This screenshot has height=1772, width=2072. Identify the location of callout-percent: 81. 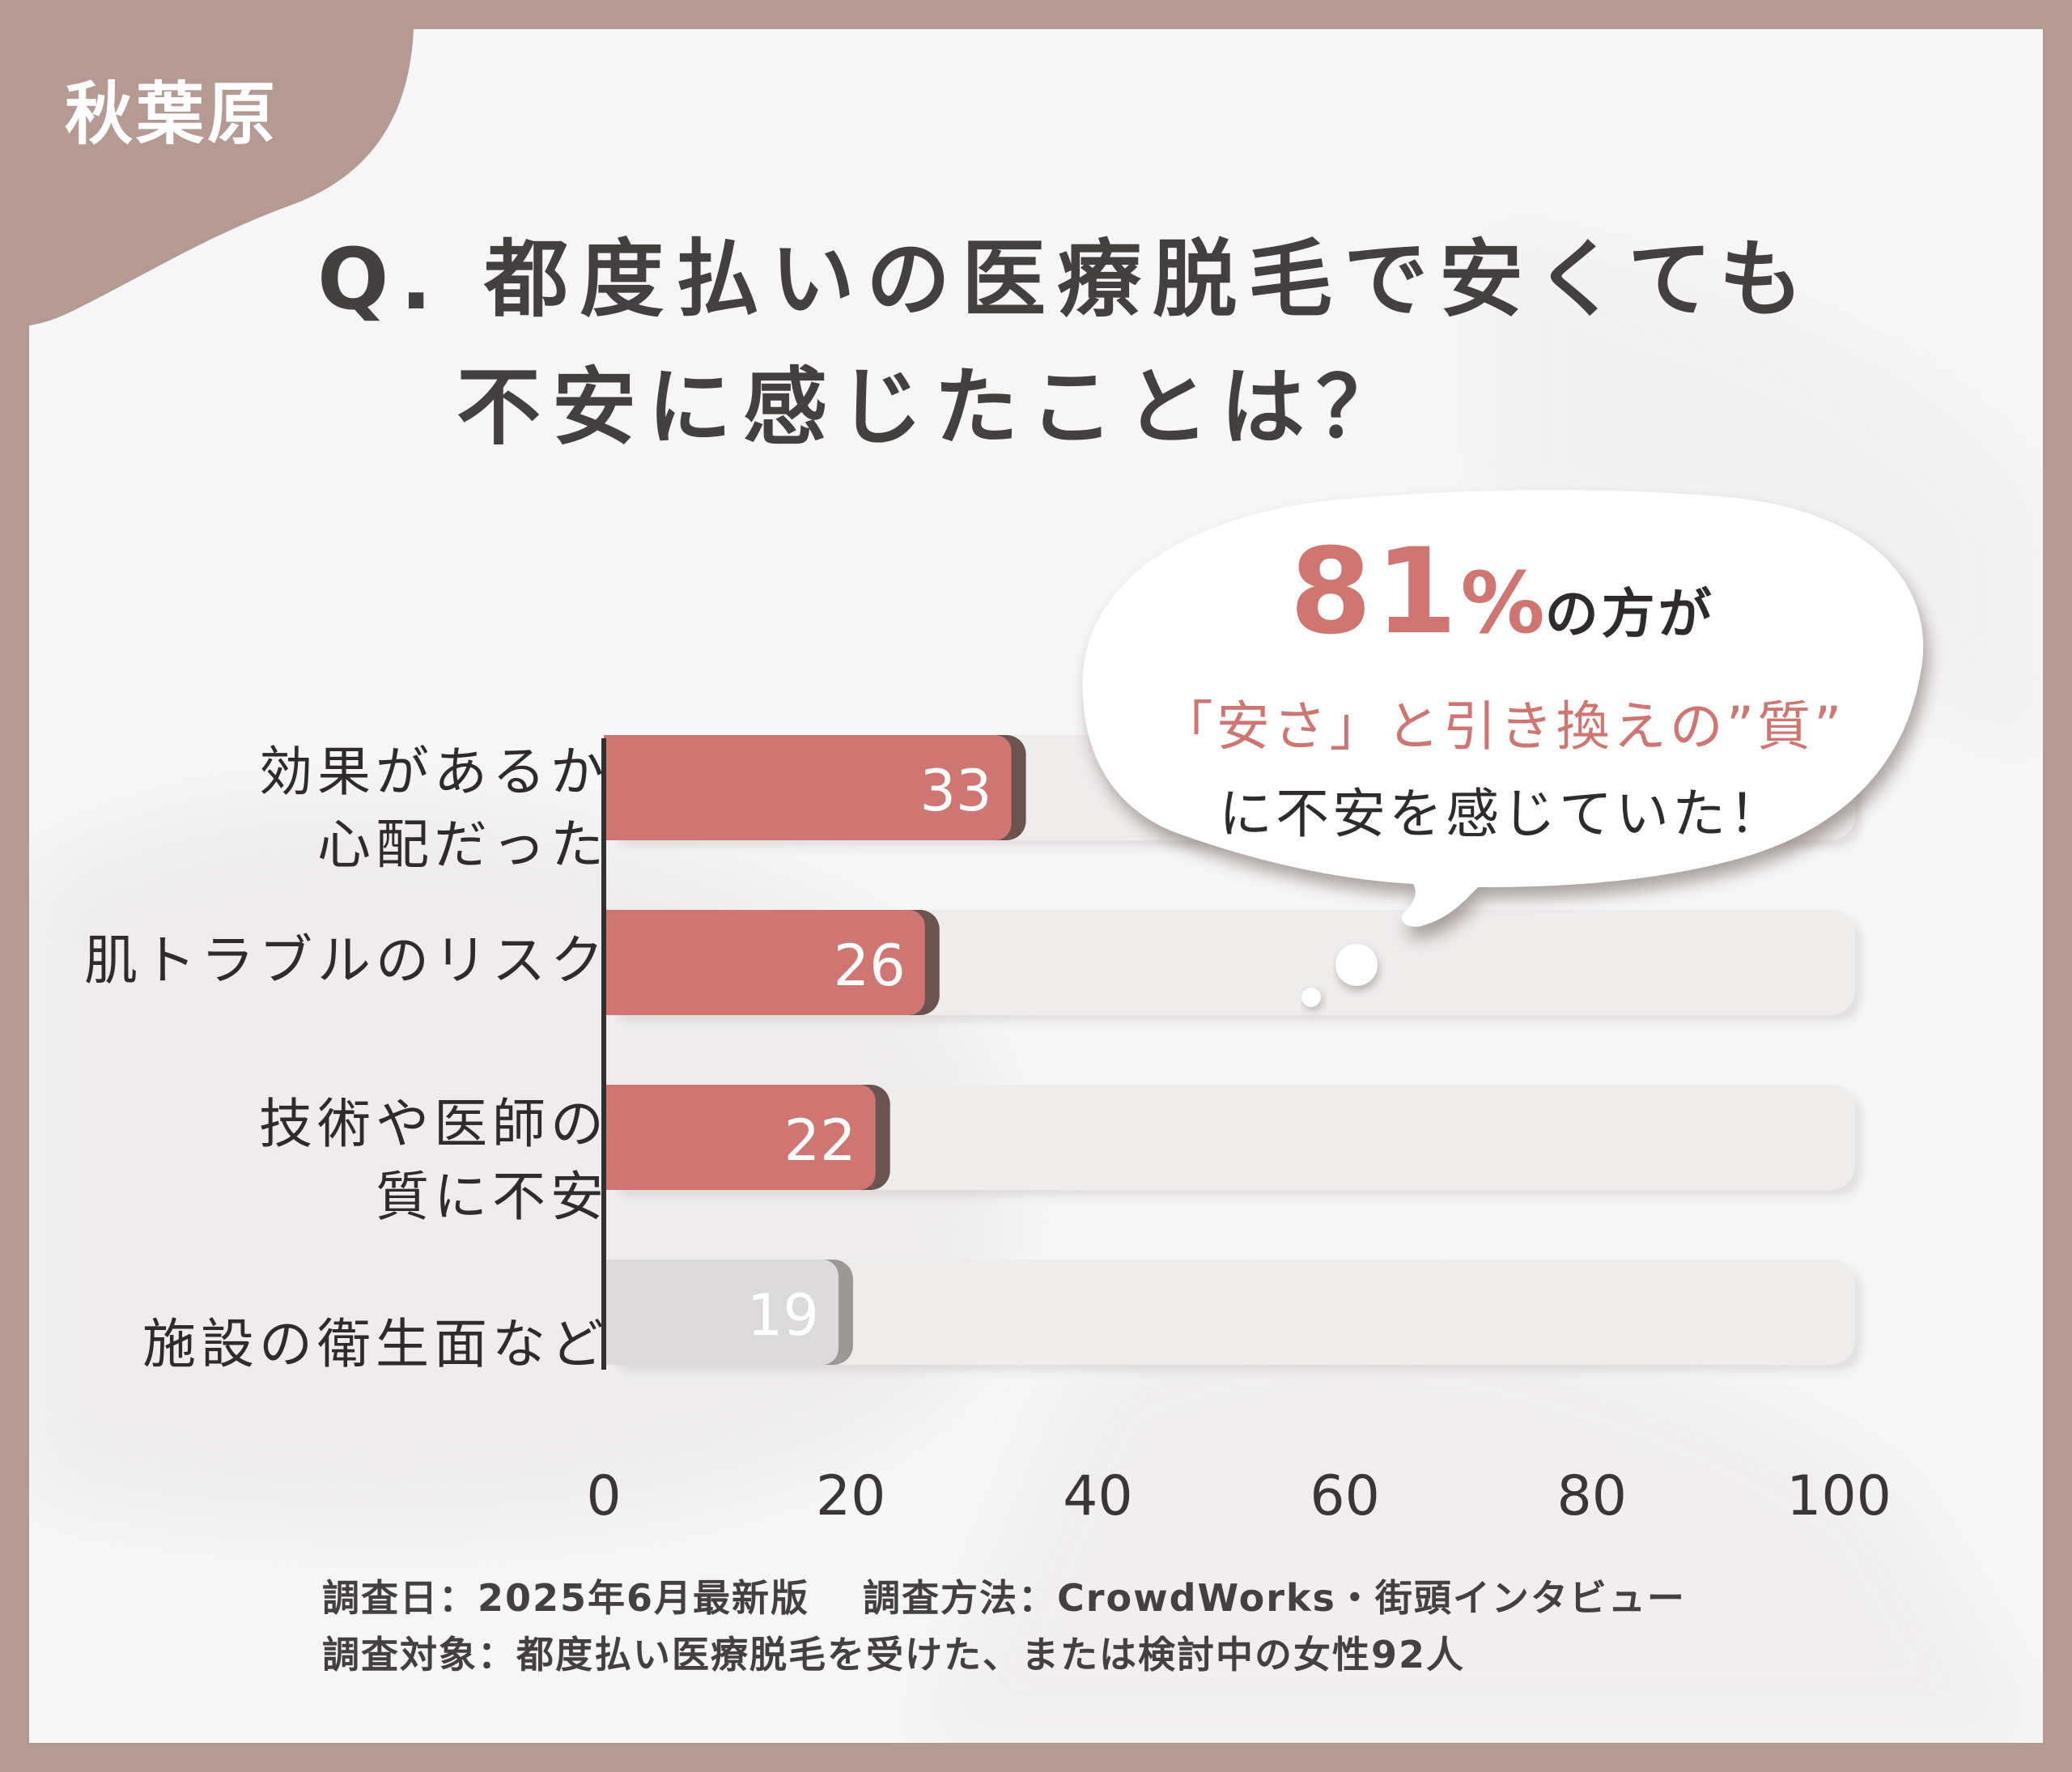
(1375, 592).